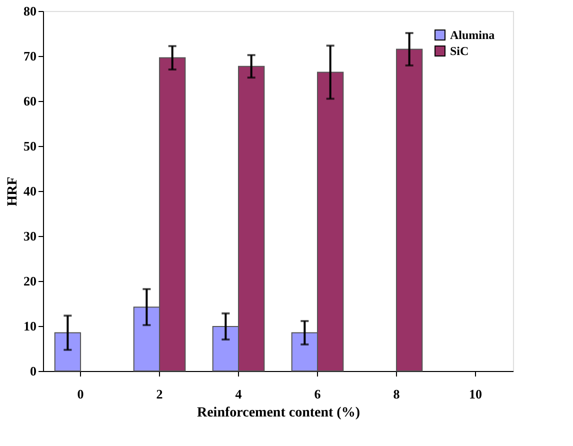 The image size is (573, 446). Describe the element at coordinates (30, 101) in the screenshot. I see `y-tick-label: 60` at that location.